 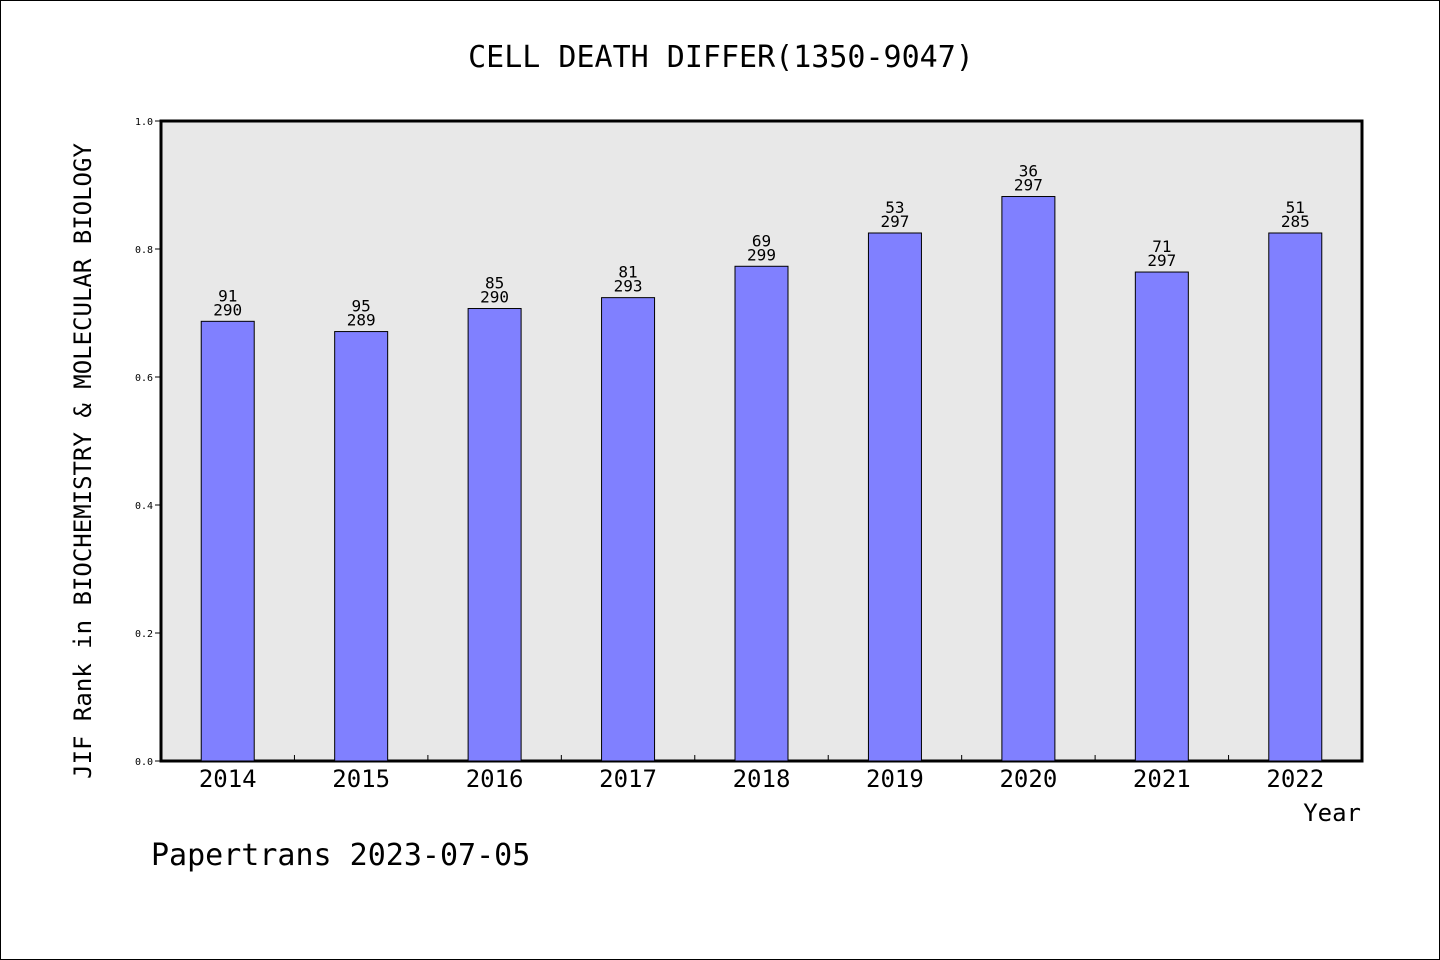 I want to click on x-tick-label: 2018, so click(x=762, y=779).